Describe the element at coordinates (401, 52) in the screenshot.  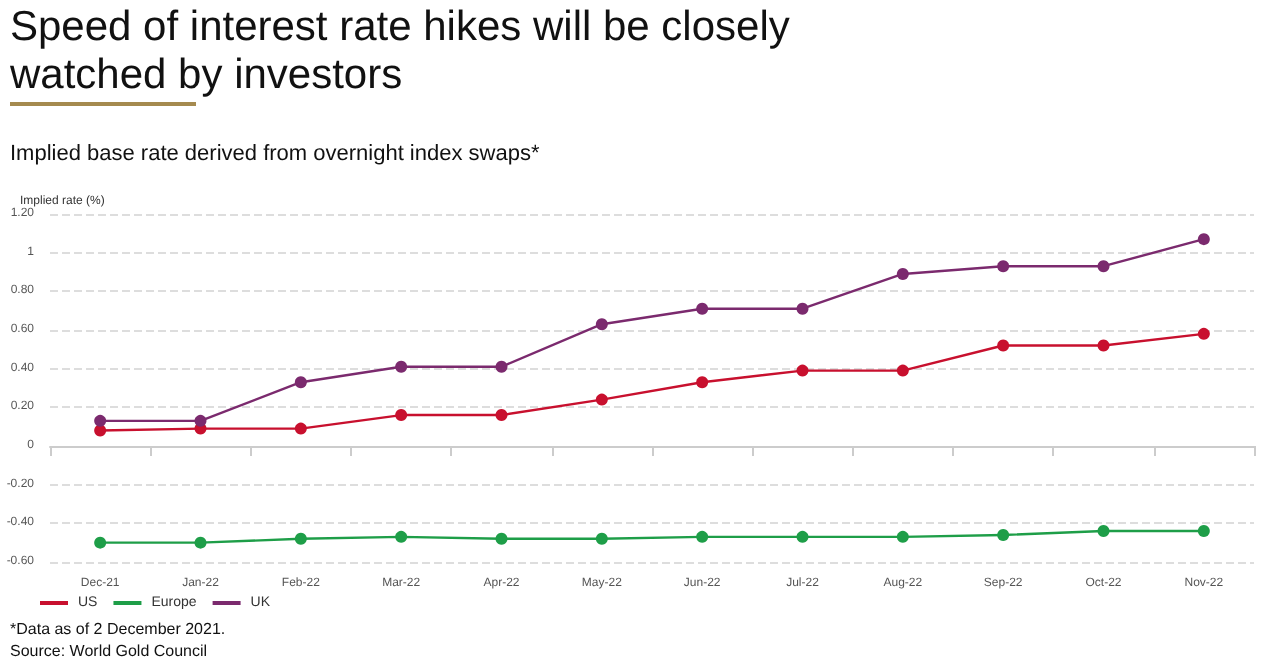
I see `chart-title: Speed of interest rate hikes will be closely watched by investors` at that location.